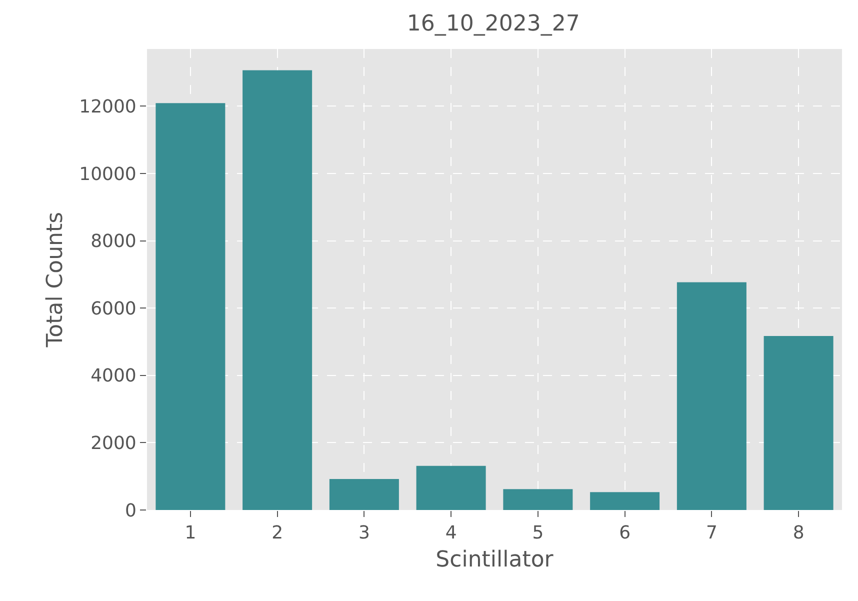 This screenshot has width=858, height=601. I want to click on y-tick-label: 4000, so click(113, 376).